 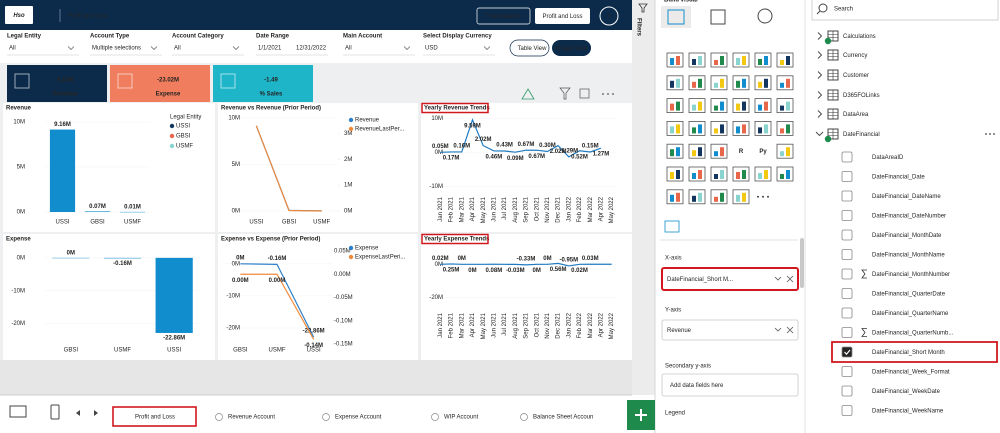 What do you see at coordinates (905, 10) in the screenshot?
I see `search-box` at bounding box center [905, 10].